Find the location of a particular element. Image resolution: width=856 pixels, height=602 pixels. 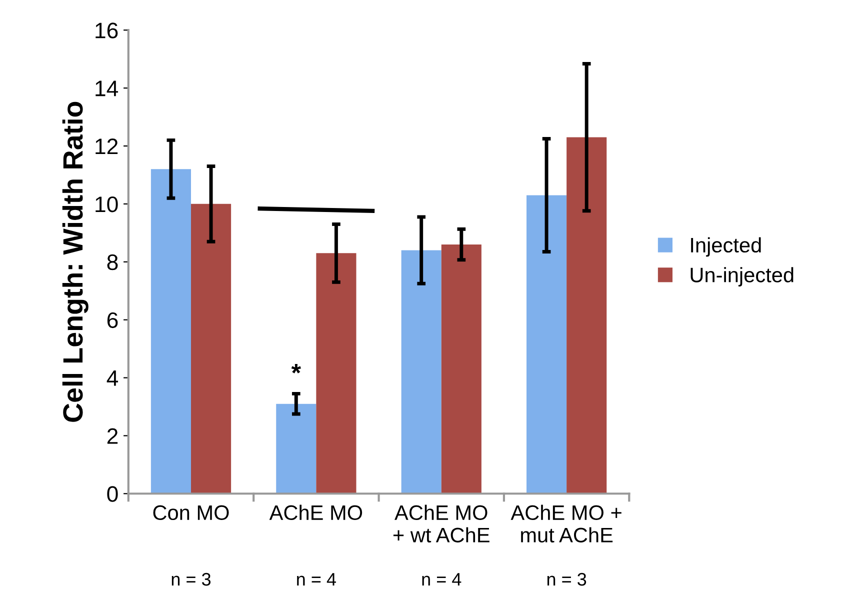

y-tick-label: 14 is located at coordinates (107, 88).